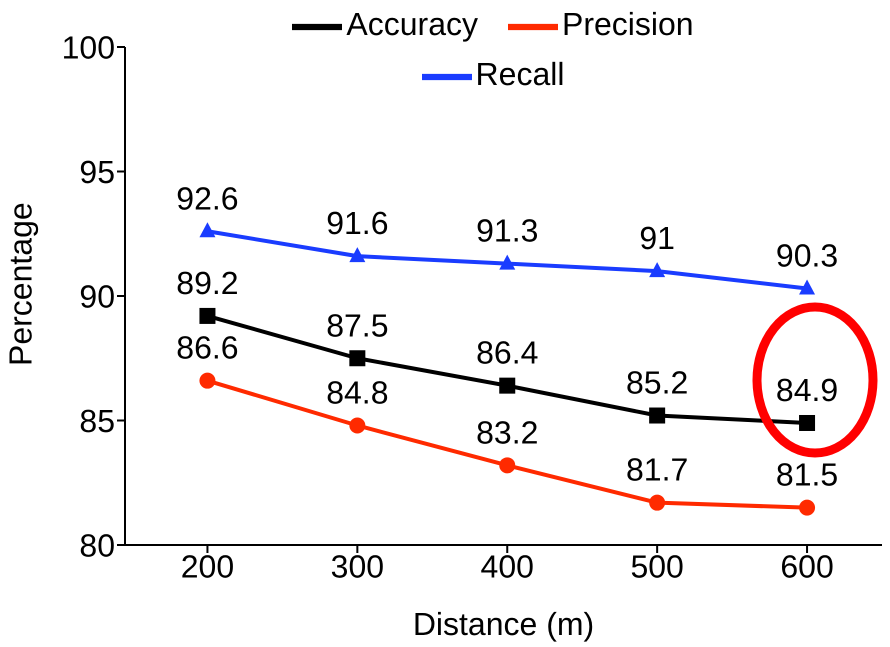 This screenshot has height=647, width=890. What do you see at coordinates (88, 47) in the screenshot?
I see `y-tick-label: 100` at bounding box center [88, 47].